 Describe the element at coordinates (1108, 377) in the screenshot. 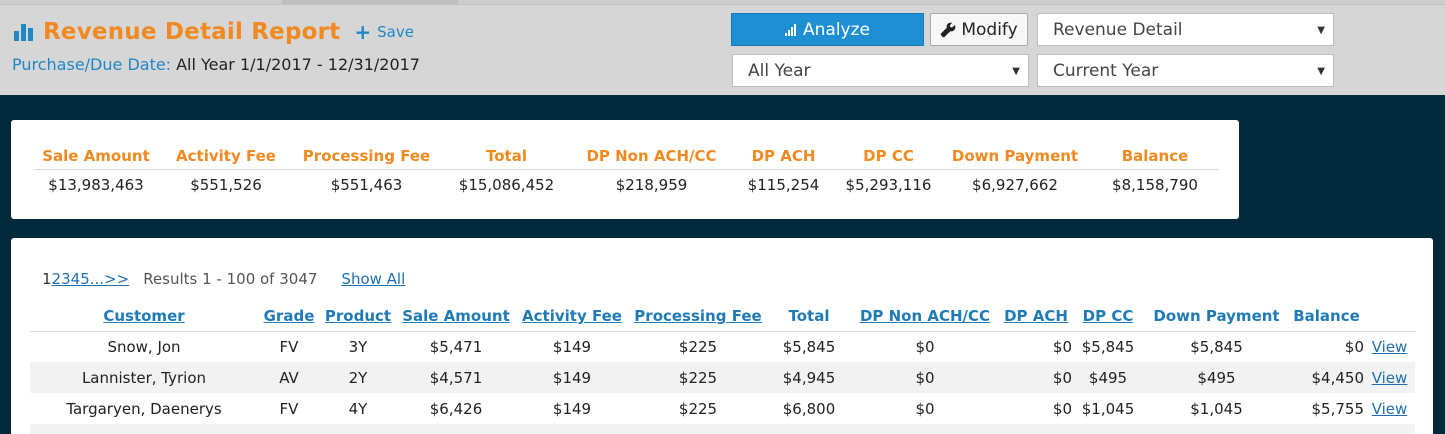

I see `cell-dp-cc: $495` at that location.